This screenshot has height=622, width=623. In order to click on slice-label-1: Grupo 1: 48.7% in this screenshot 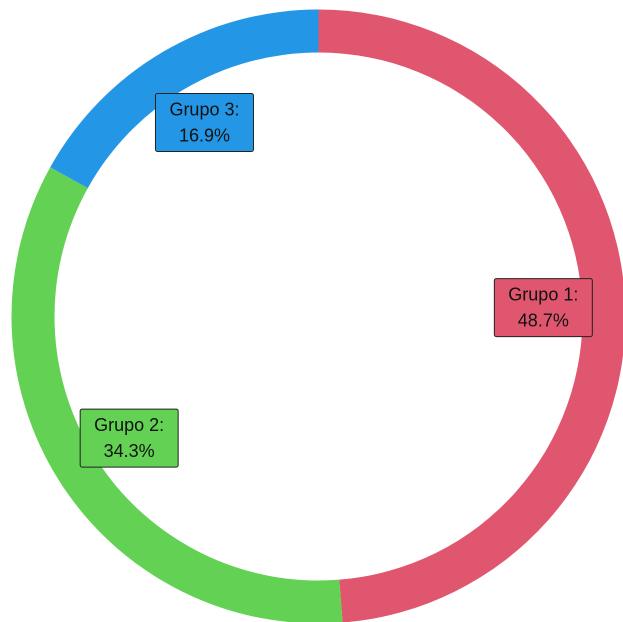, I will do `click(543, 308)`.